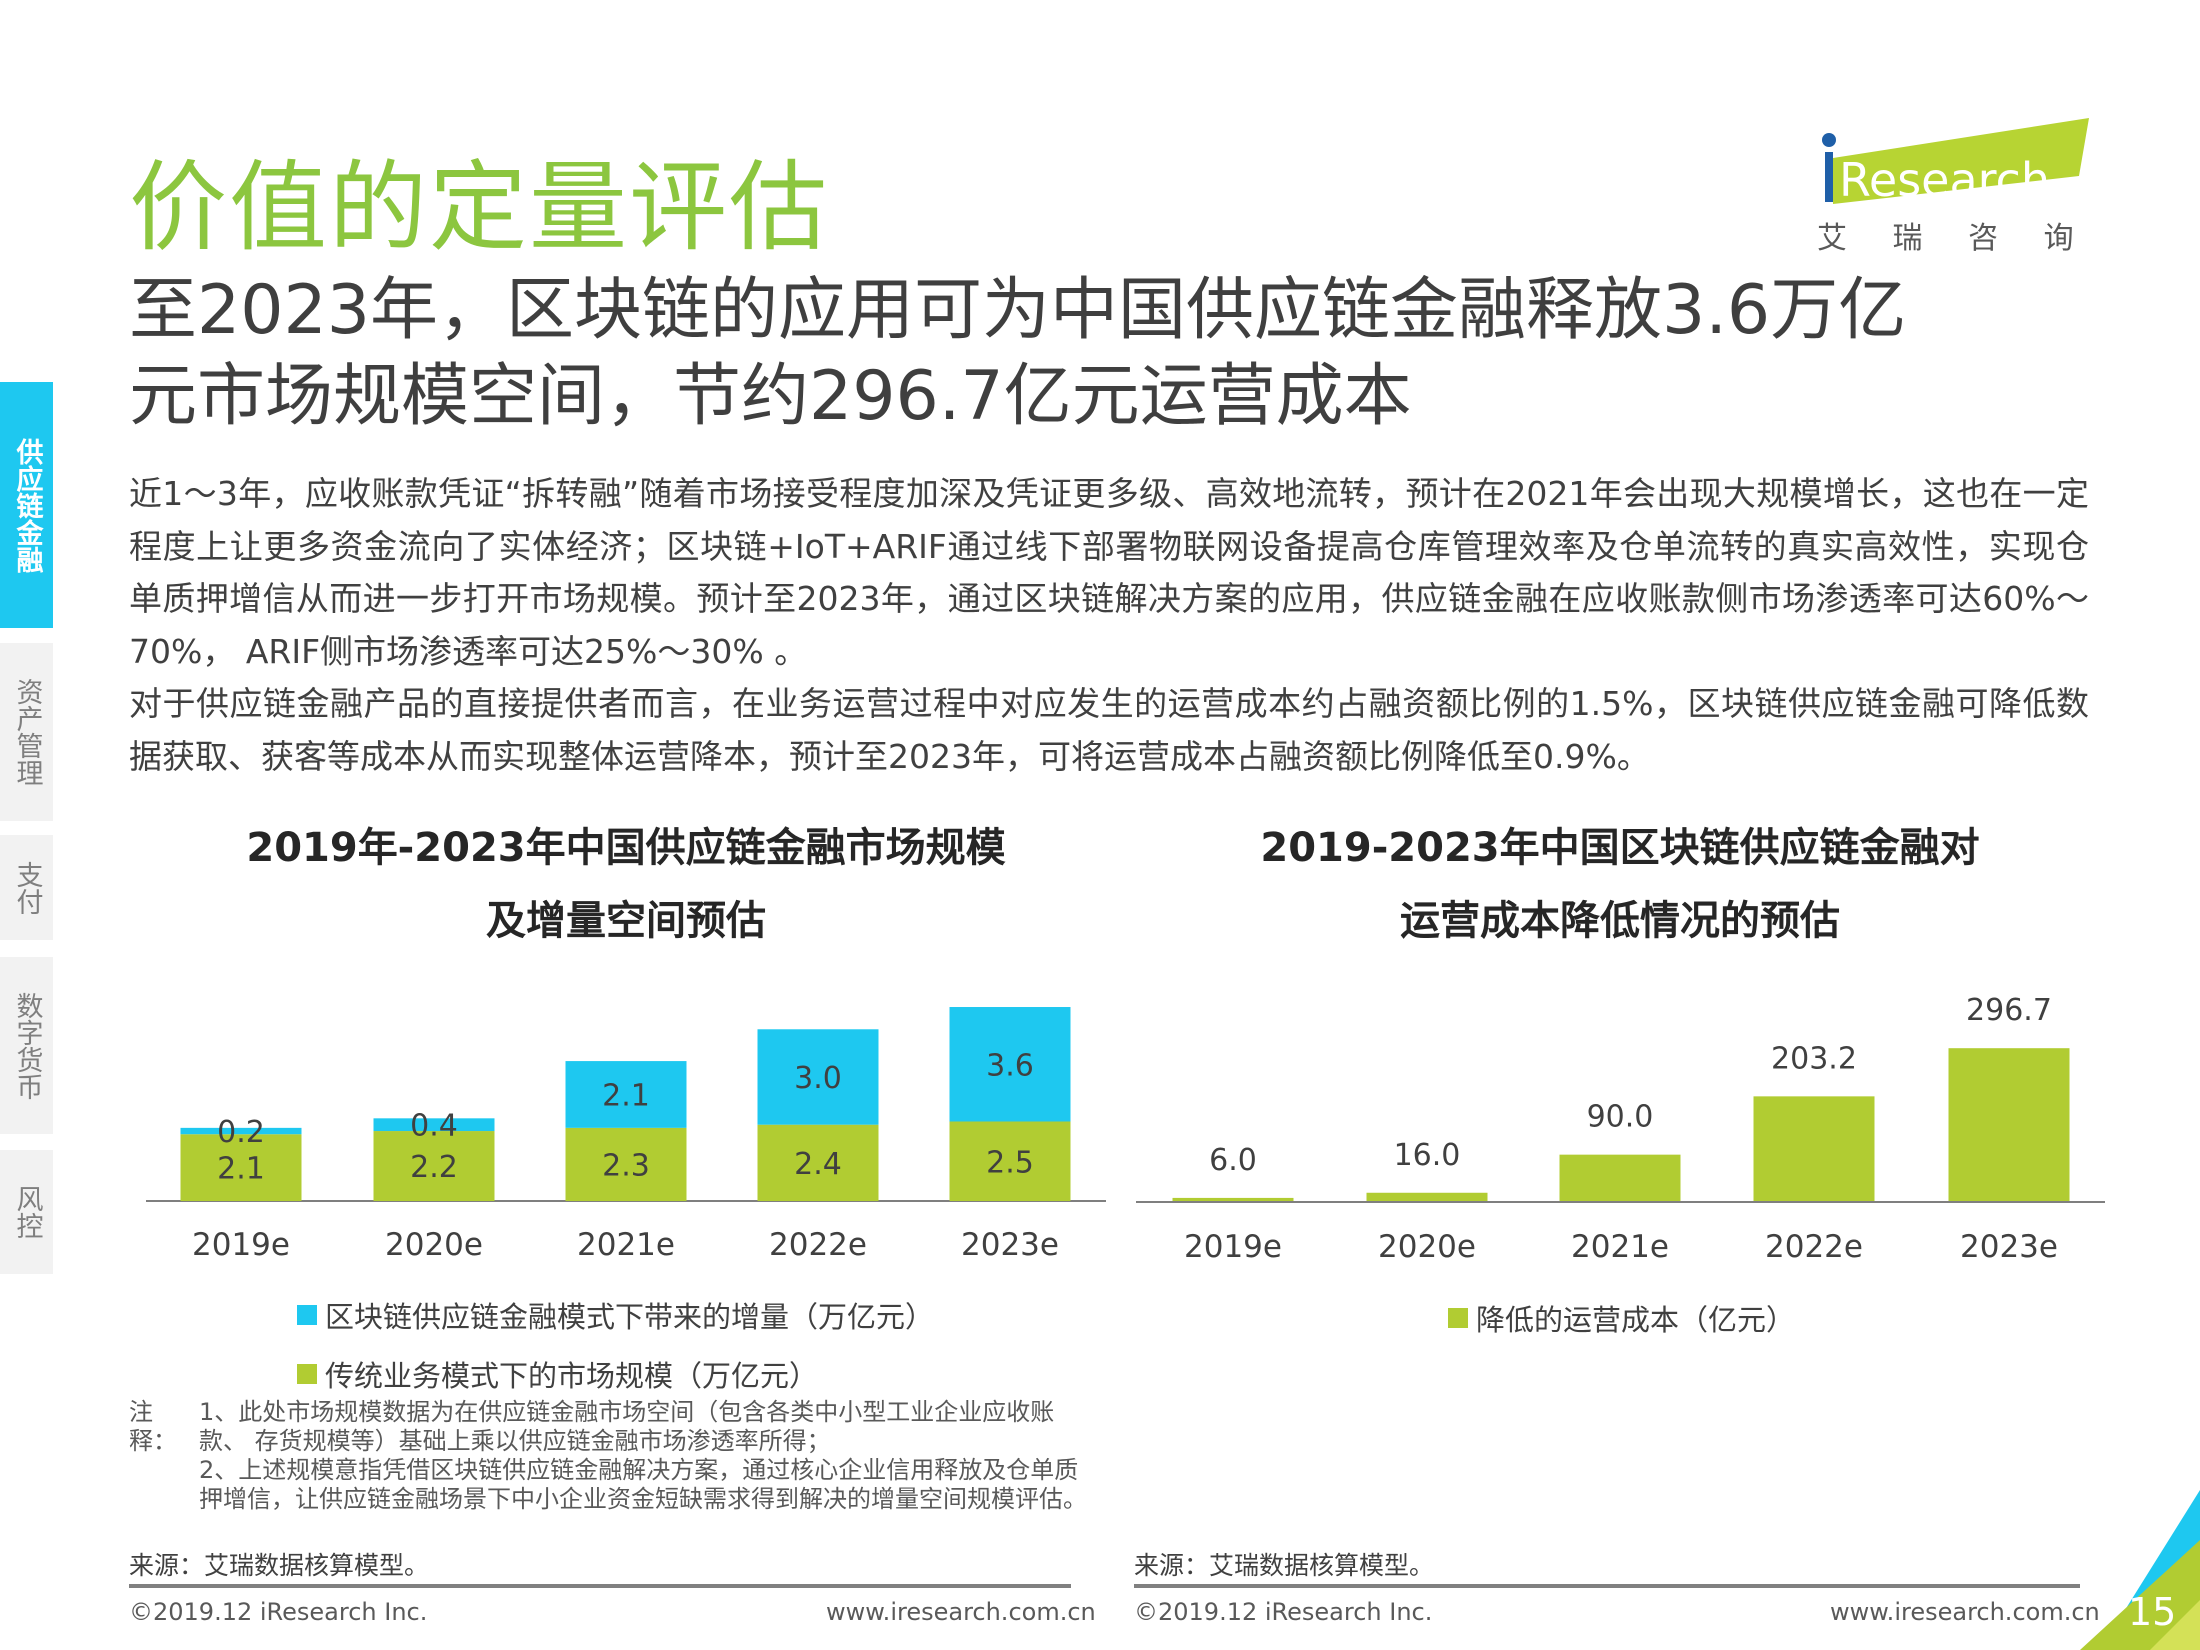 The height and width of the screenshot is (1650, 2200). Describe the element at coordinates (1233, 1160) in the screenshot. I see `data-label: 6.0` at that location.